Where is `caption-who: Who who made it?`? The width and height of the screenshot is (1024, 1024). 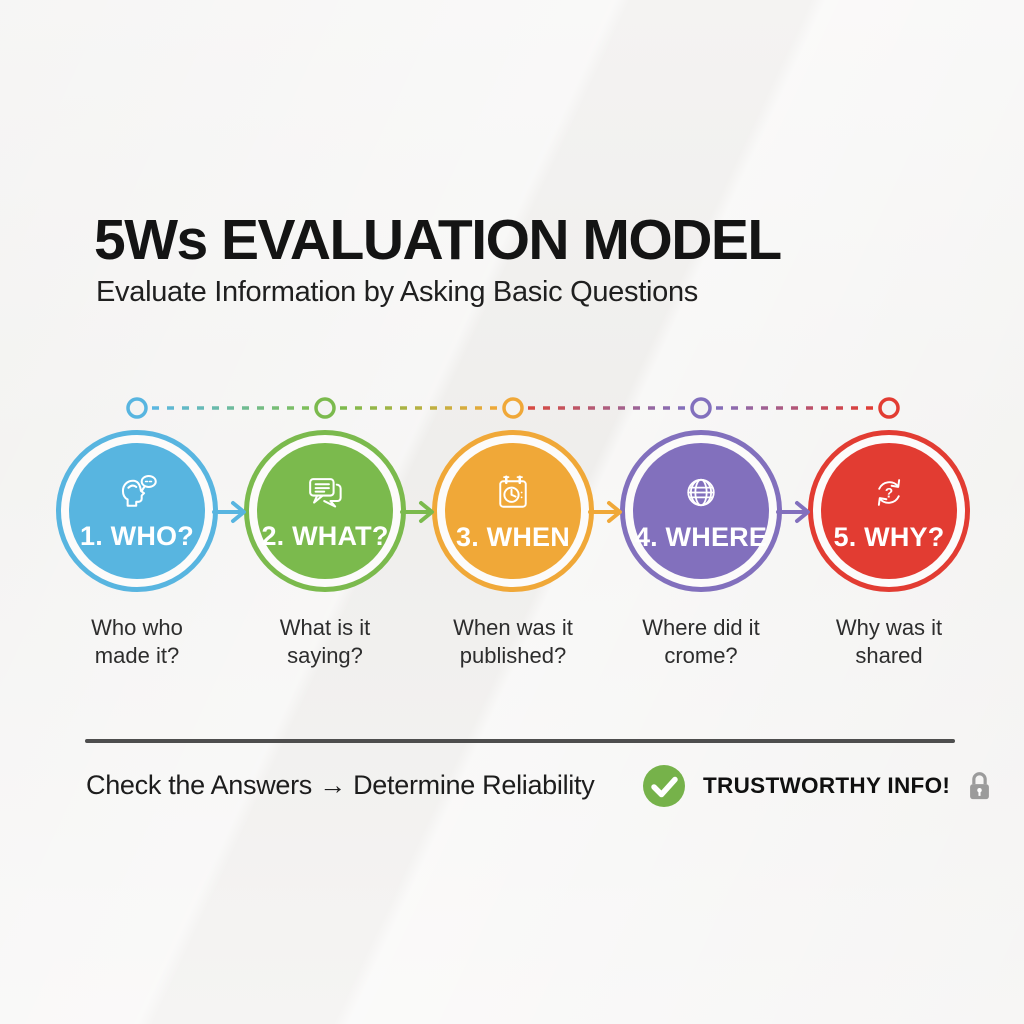
caption-who: Who who made it? is located at coordinates (137, 641).